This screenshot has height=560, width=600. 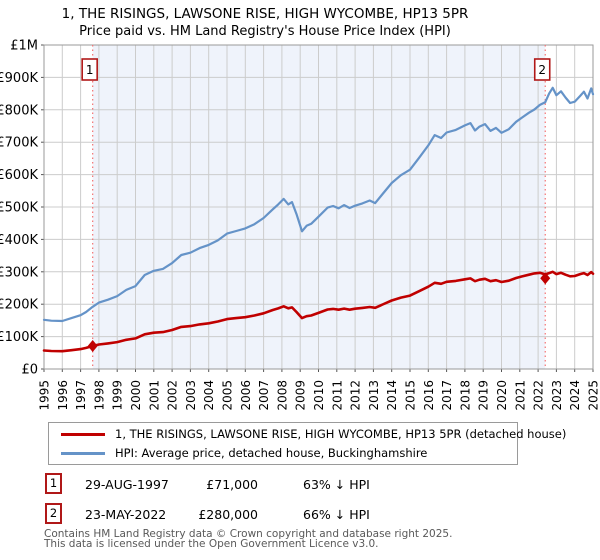 What do you see at coordinates (209, 395) in the screenshot?
I see `x-axis-label: 2004` at bounding box center [209, 395].